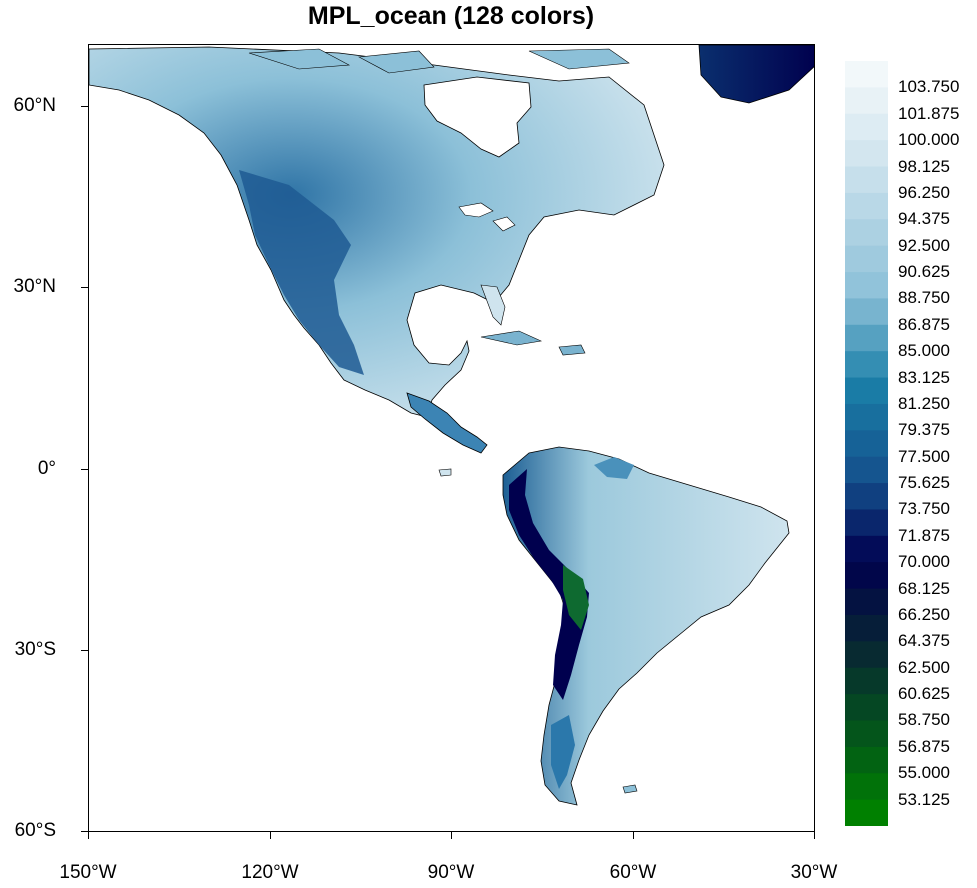 This screenshot has height=888, width=977. I want to click on guiana-highlands, so click(614, 468).